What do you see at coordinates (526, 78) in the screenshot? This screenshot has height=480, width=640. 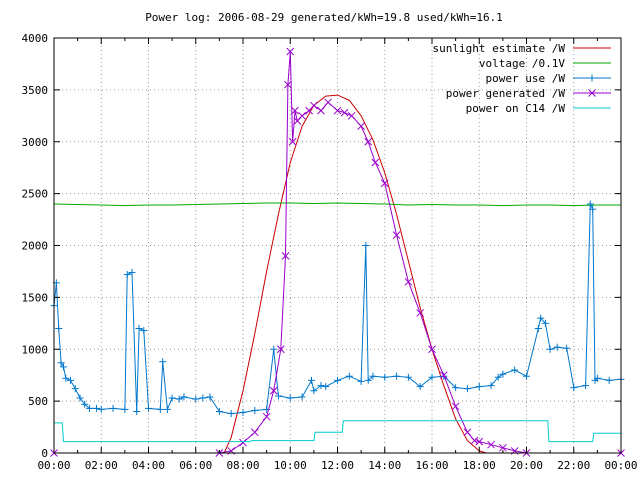 I see `legend-label: power use /W` at bounding box center [526, 78].